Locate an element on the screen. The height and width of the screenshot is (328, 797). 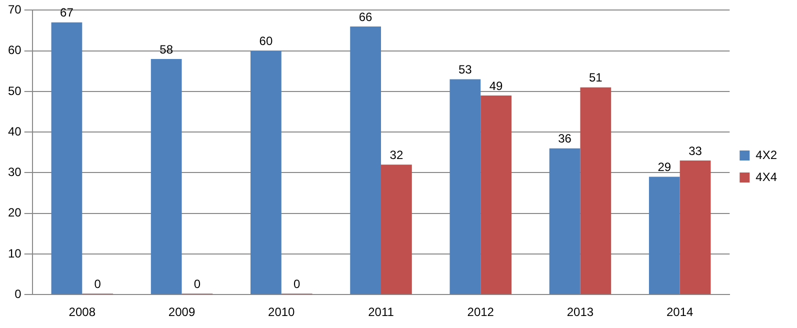
y-tick-label: 0 is located at coordinates (18, 293).